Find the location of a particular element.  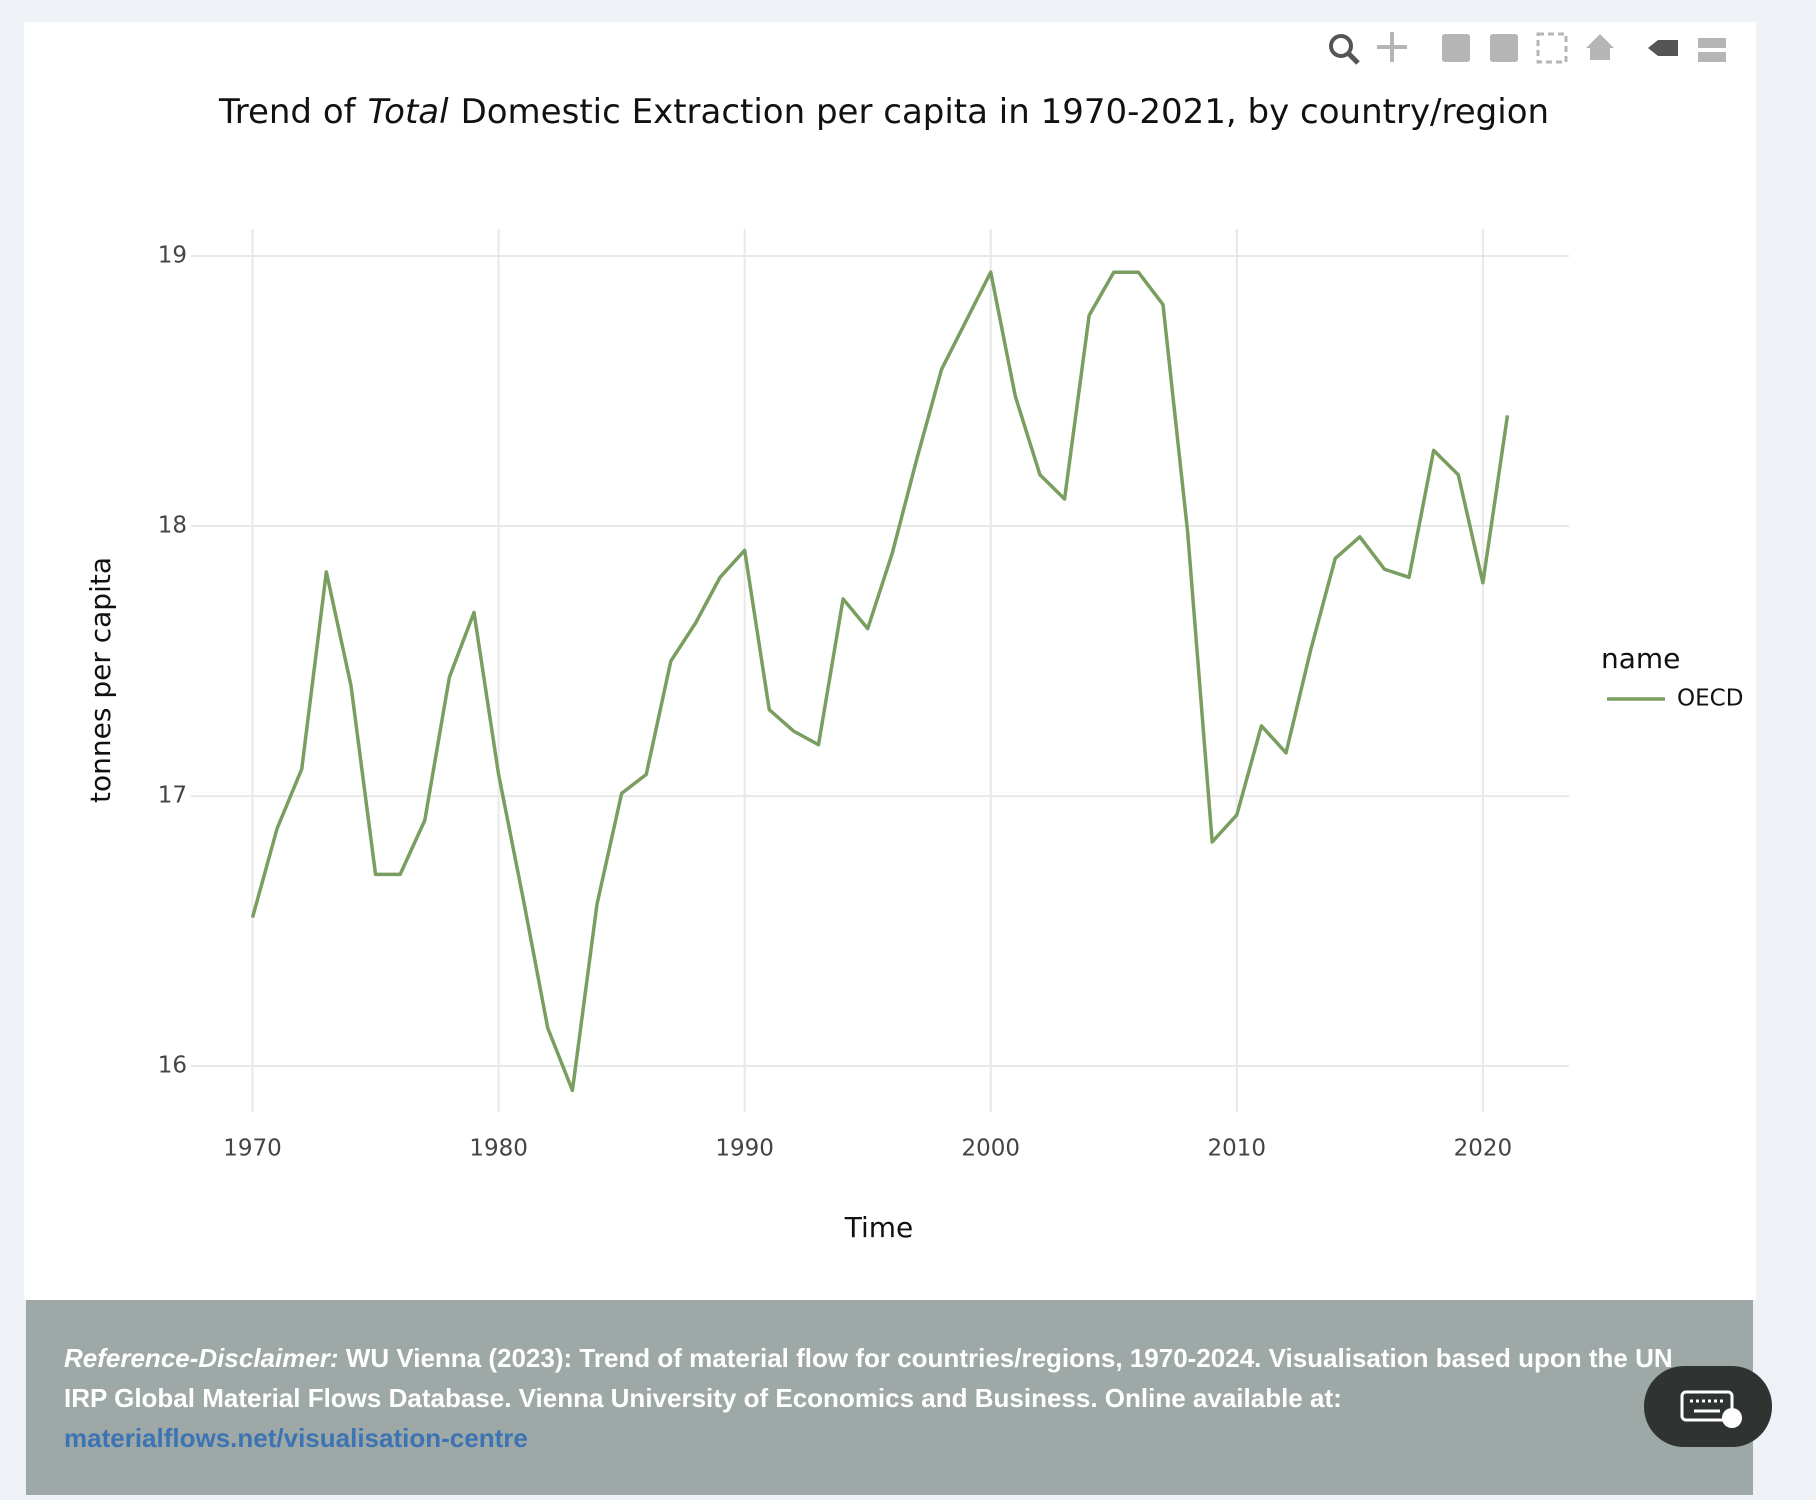

footer-link: materialflows.net/visualisation-centre is located at coordinates (296, 1438).